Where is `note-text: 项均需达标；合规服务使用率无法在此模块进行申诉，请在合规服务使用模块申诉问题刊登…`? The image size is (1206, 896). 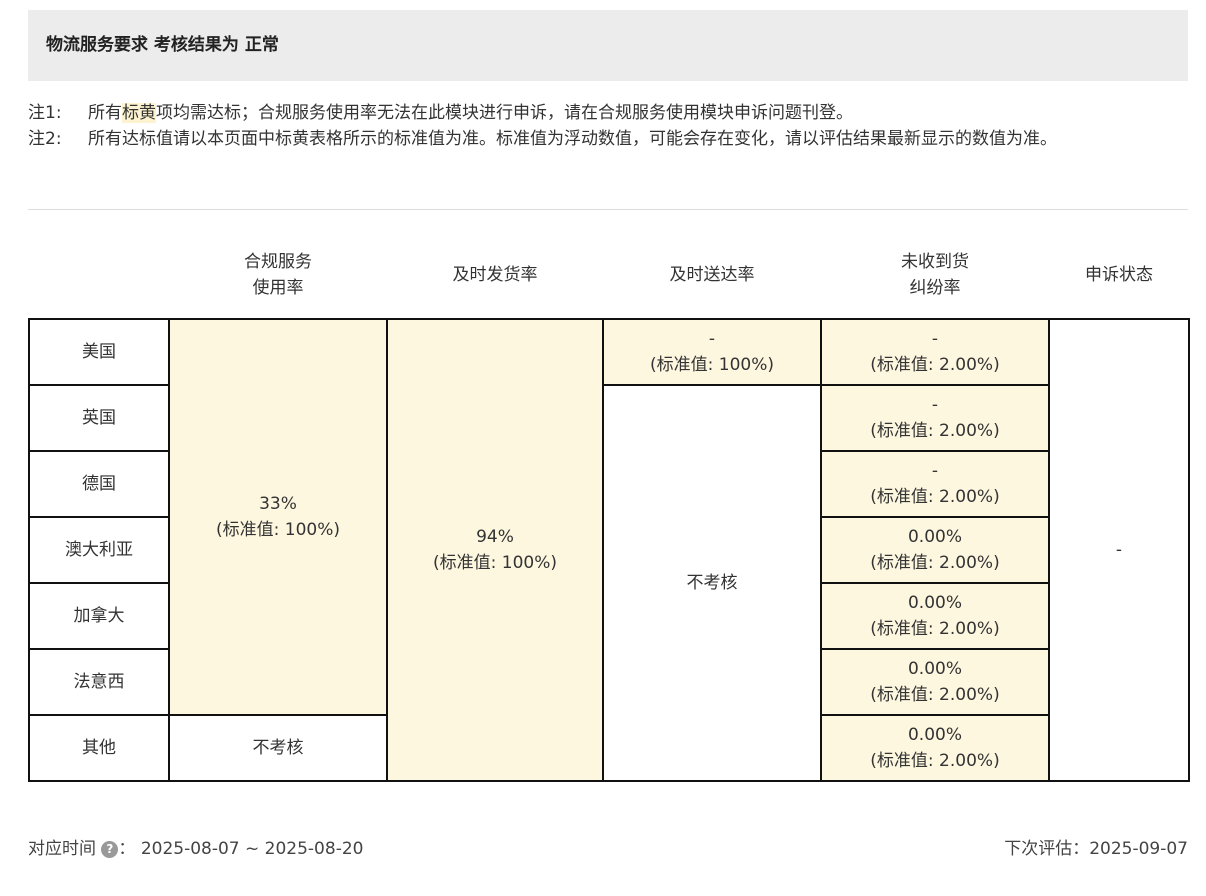 note-text: 项均需达标；合规服务使用率无法在此模块进行申诉，请在合规服务使用模块申诉问题刊登… is located at coordinates (504, 113).